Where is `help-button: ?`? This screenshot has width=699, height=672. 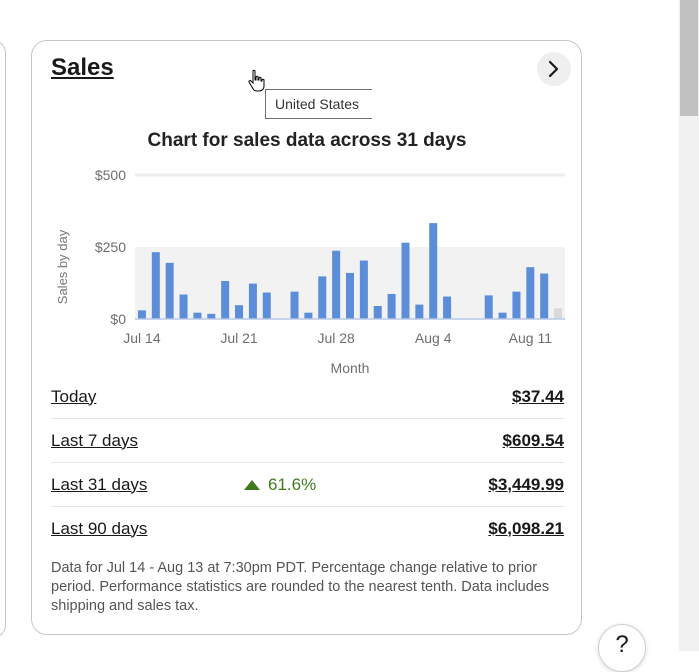
help-button: ? is located at coordinates (622, 648).